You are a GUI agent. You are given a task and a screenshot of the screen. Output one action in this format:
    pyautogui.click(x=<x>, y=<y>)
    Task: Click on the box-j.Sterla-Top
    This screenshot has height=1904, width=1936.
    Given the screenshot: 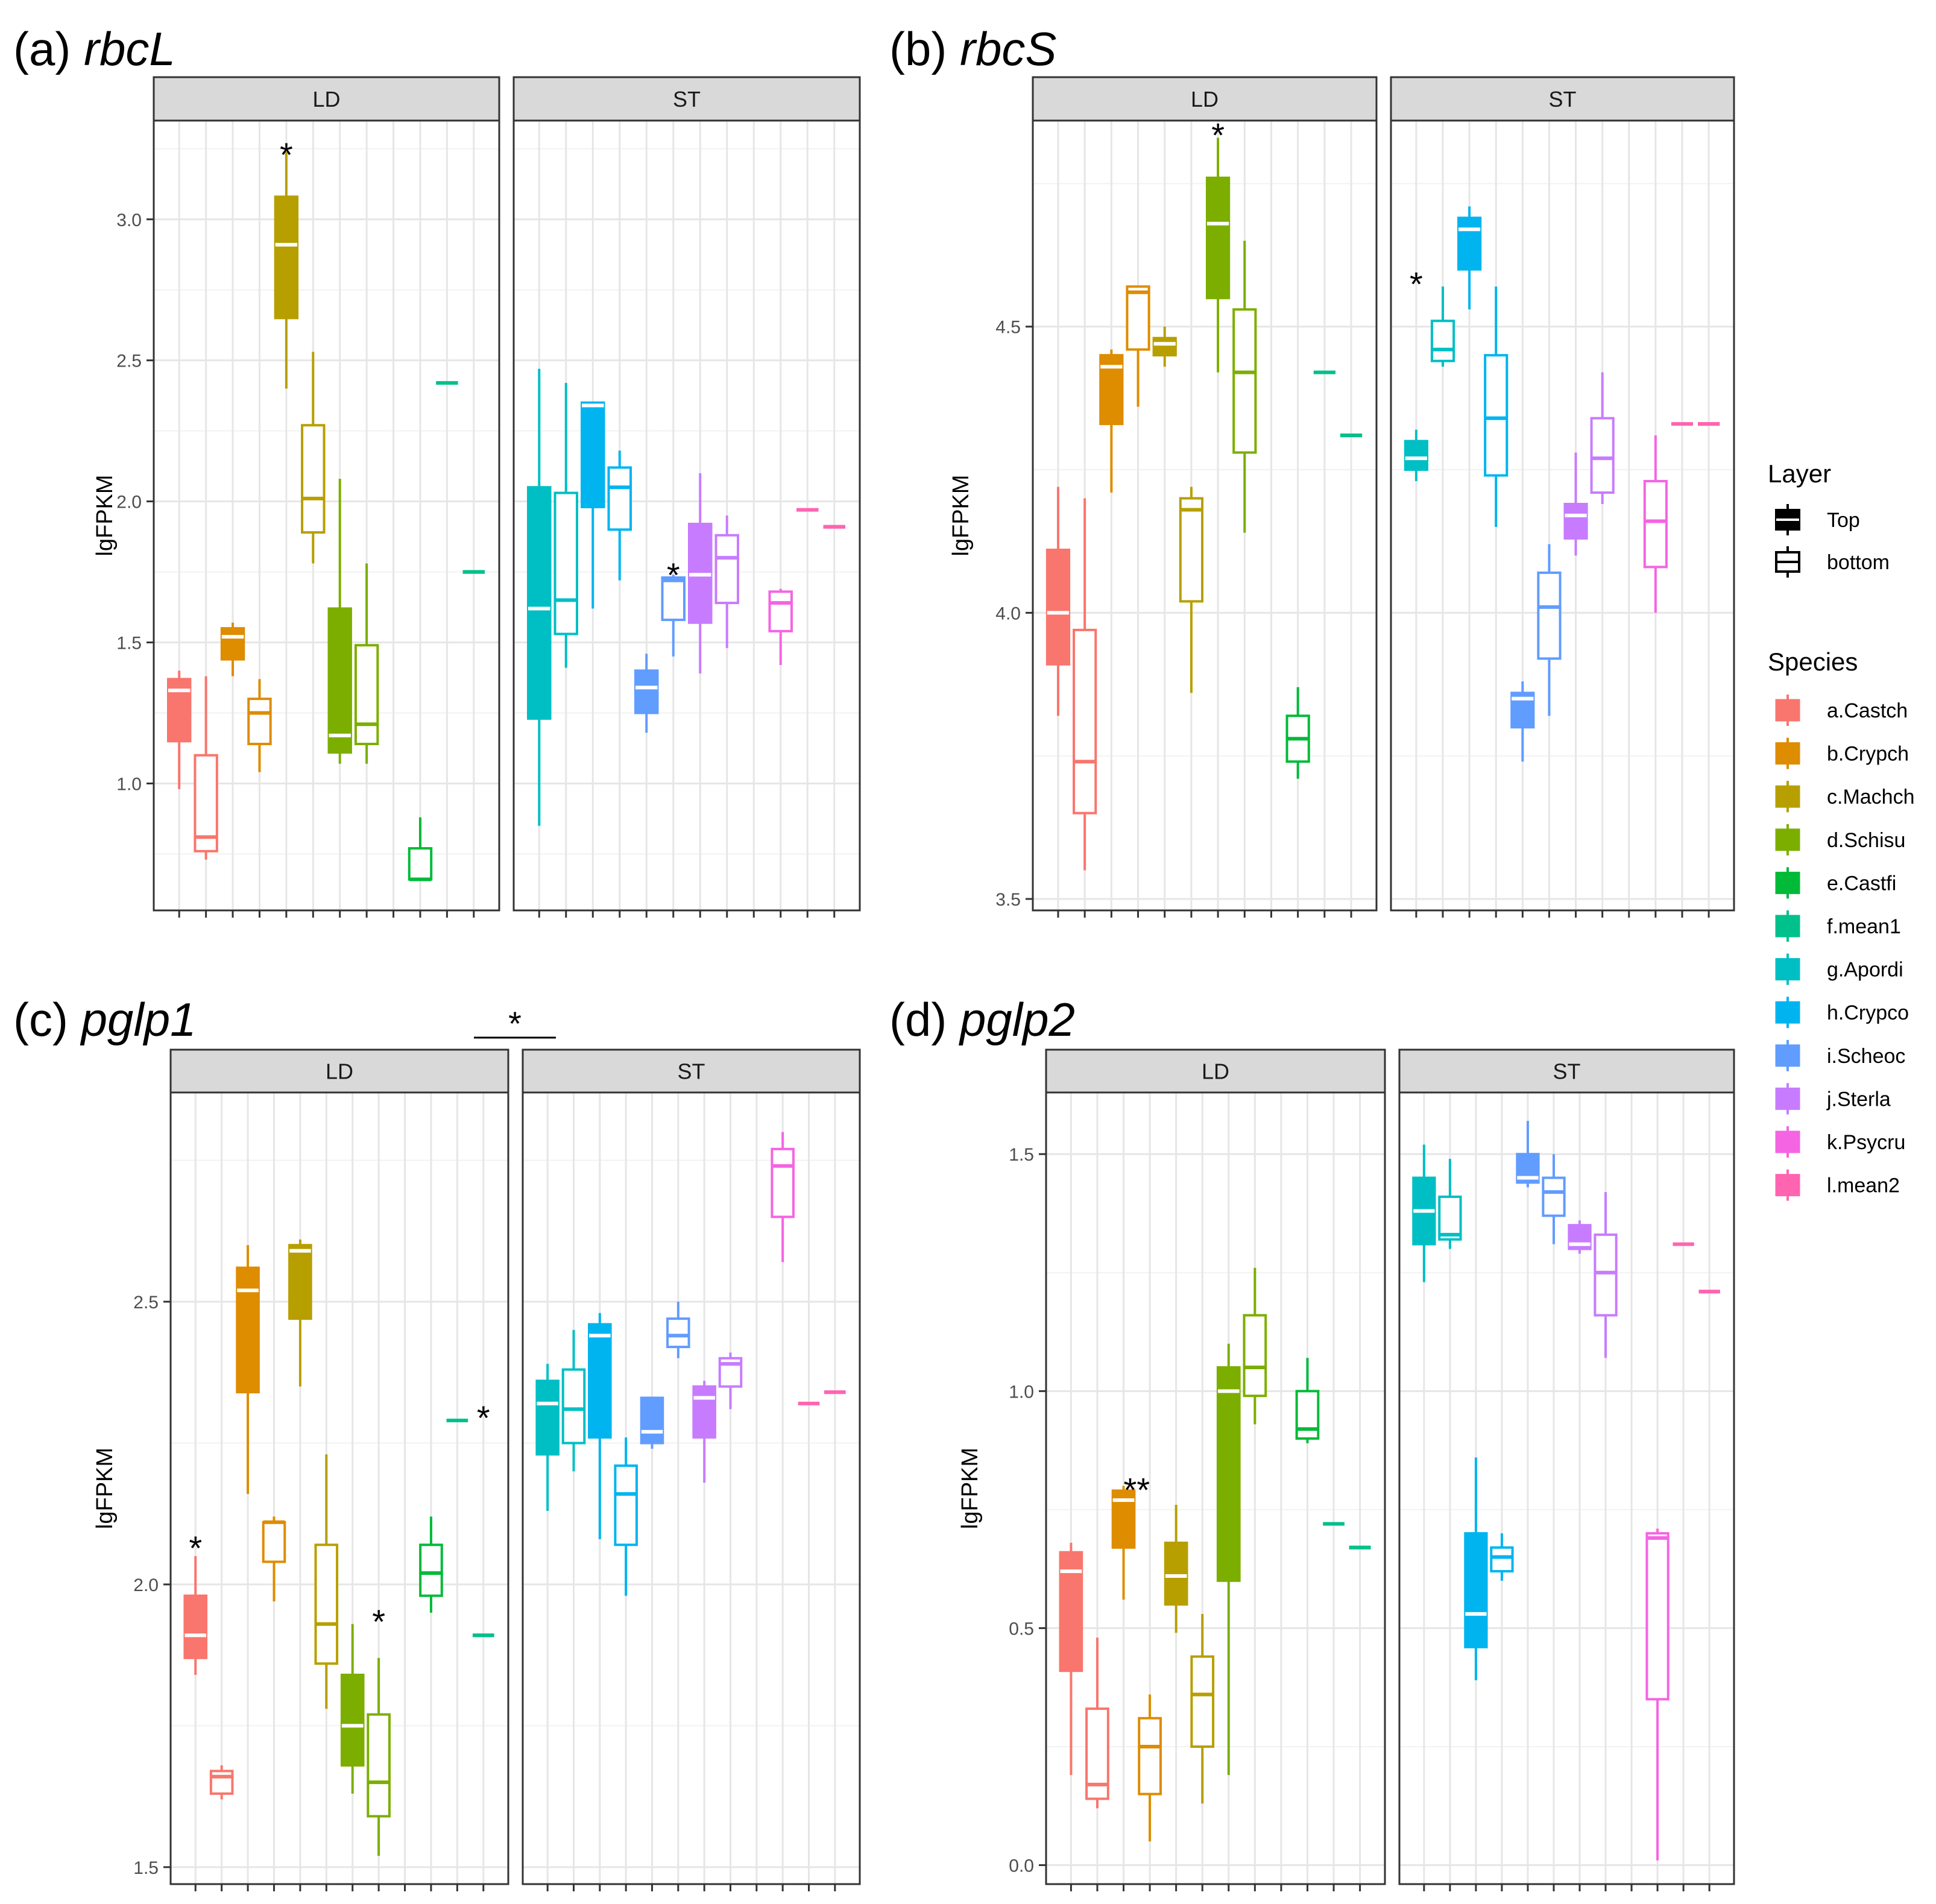 What is the action you would take?
    pyautogui.click(x=704, y=1432)
    